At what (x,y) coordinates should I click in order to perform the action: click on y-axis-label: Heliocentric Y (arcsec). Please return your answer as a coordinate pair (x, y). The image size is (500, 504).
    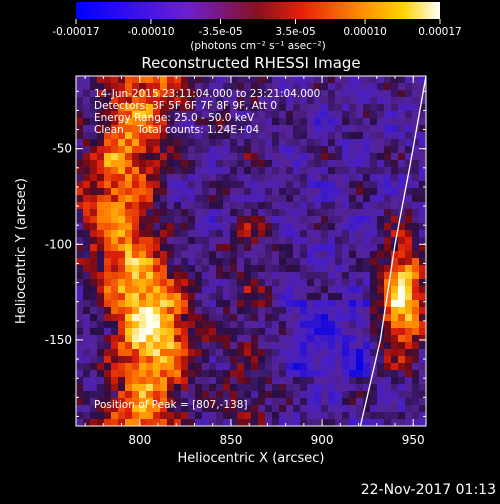
    Looking at the image, I should click on (21, 251).